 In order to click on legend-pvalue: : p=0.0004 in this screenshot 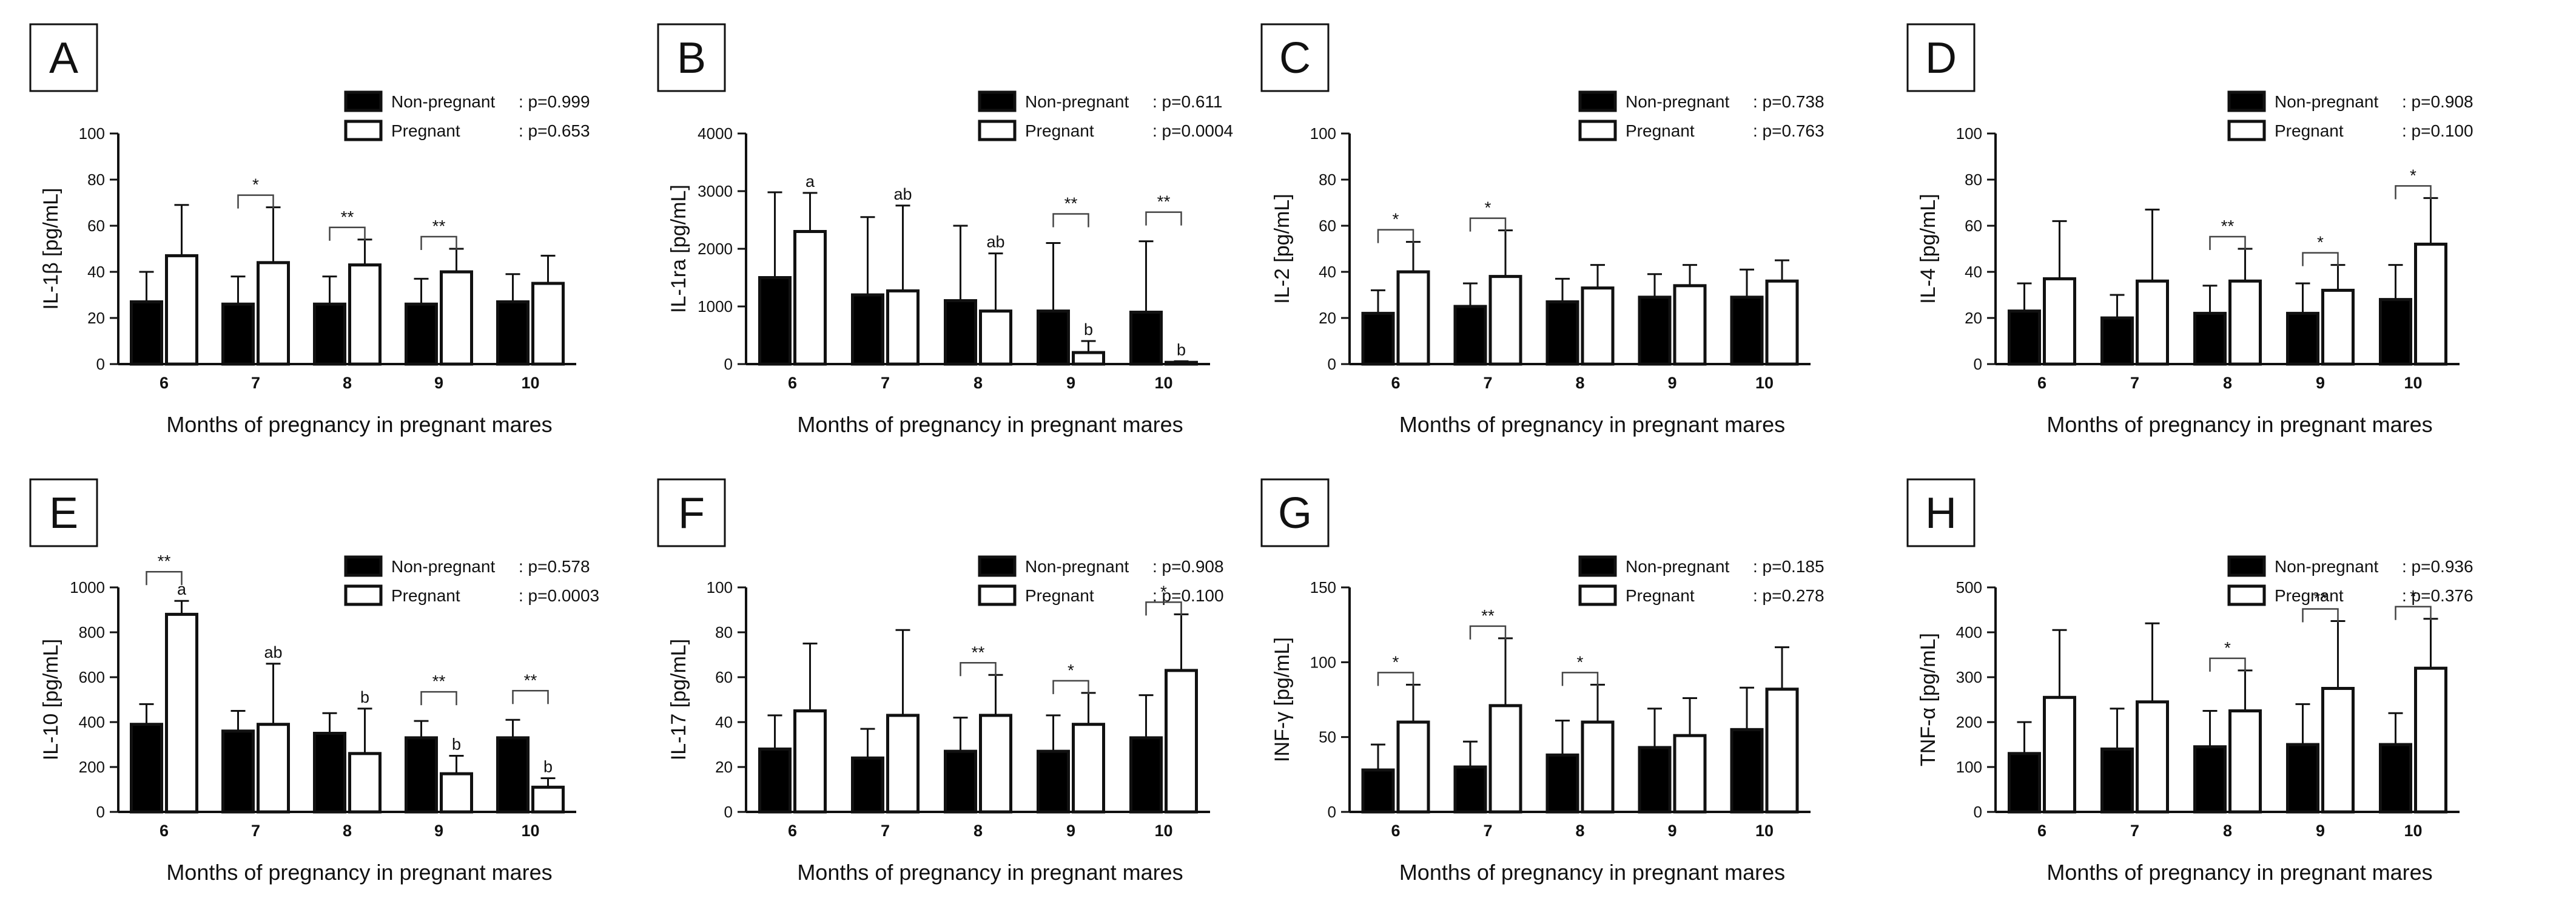, I will do `click(1192, 130)`.